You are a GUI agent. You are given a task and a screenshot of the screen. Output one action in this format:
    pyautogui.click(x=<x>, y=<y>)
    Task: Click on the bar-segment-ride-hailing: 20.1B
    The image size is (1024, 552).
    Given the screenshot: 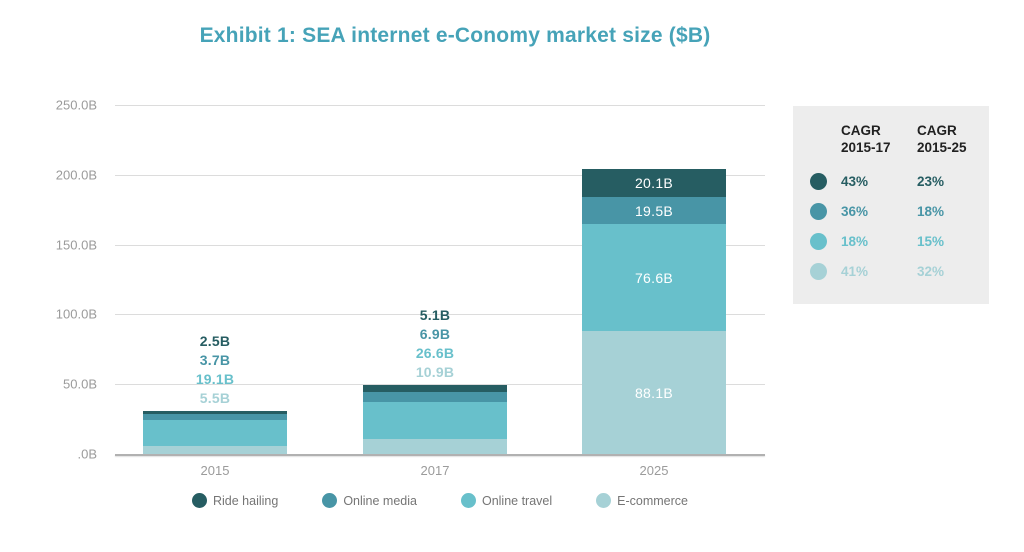 What is the action you would take?
    pyautogui.click(x=654, y=182)
    